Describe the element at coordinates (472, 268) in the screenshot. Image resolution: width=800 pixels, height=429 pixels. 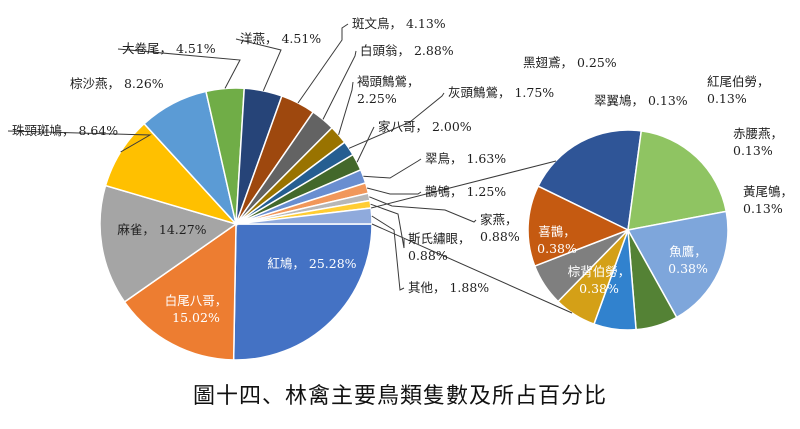
I see `connector-line-bottom` at that location.